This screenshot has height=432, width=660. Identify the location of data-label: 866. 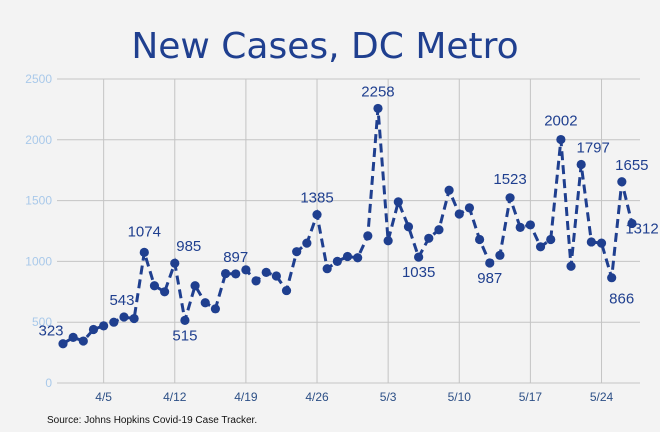
(621, 299).